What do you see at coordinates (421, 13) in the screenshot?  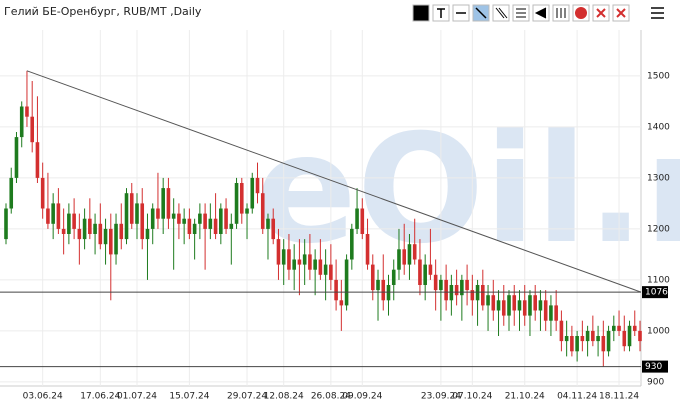 I see `tool-color` at bounding box center [421, 13].